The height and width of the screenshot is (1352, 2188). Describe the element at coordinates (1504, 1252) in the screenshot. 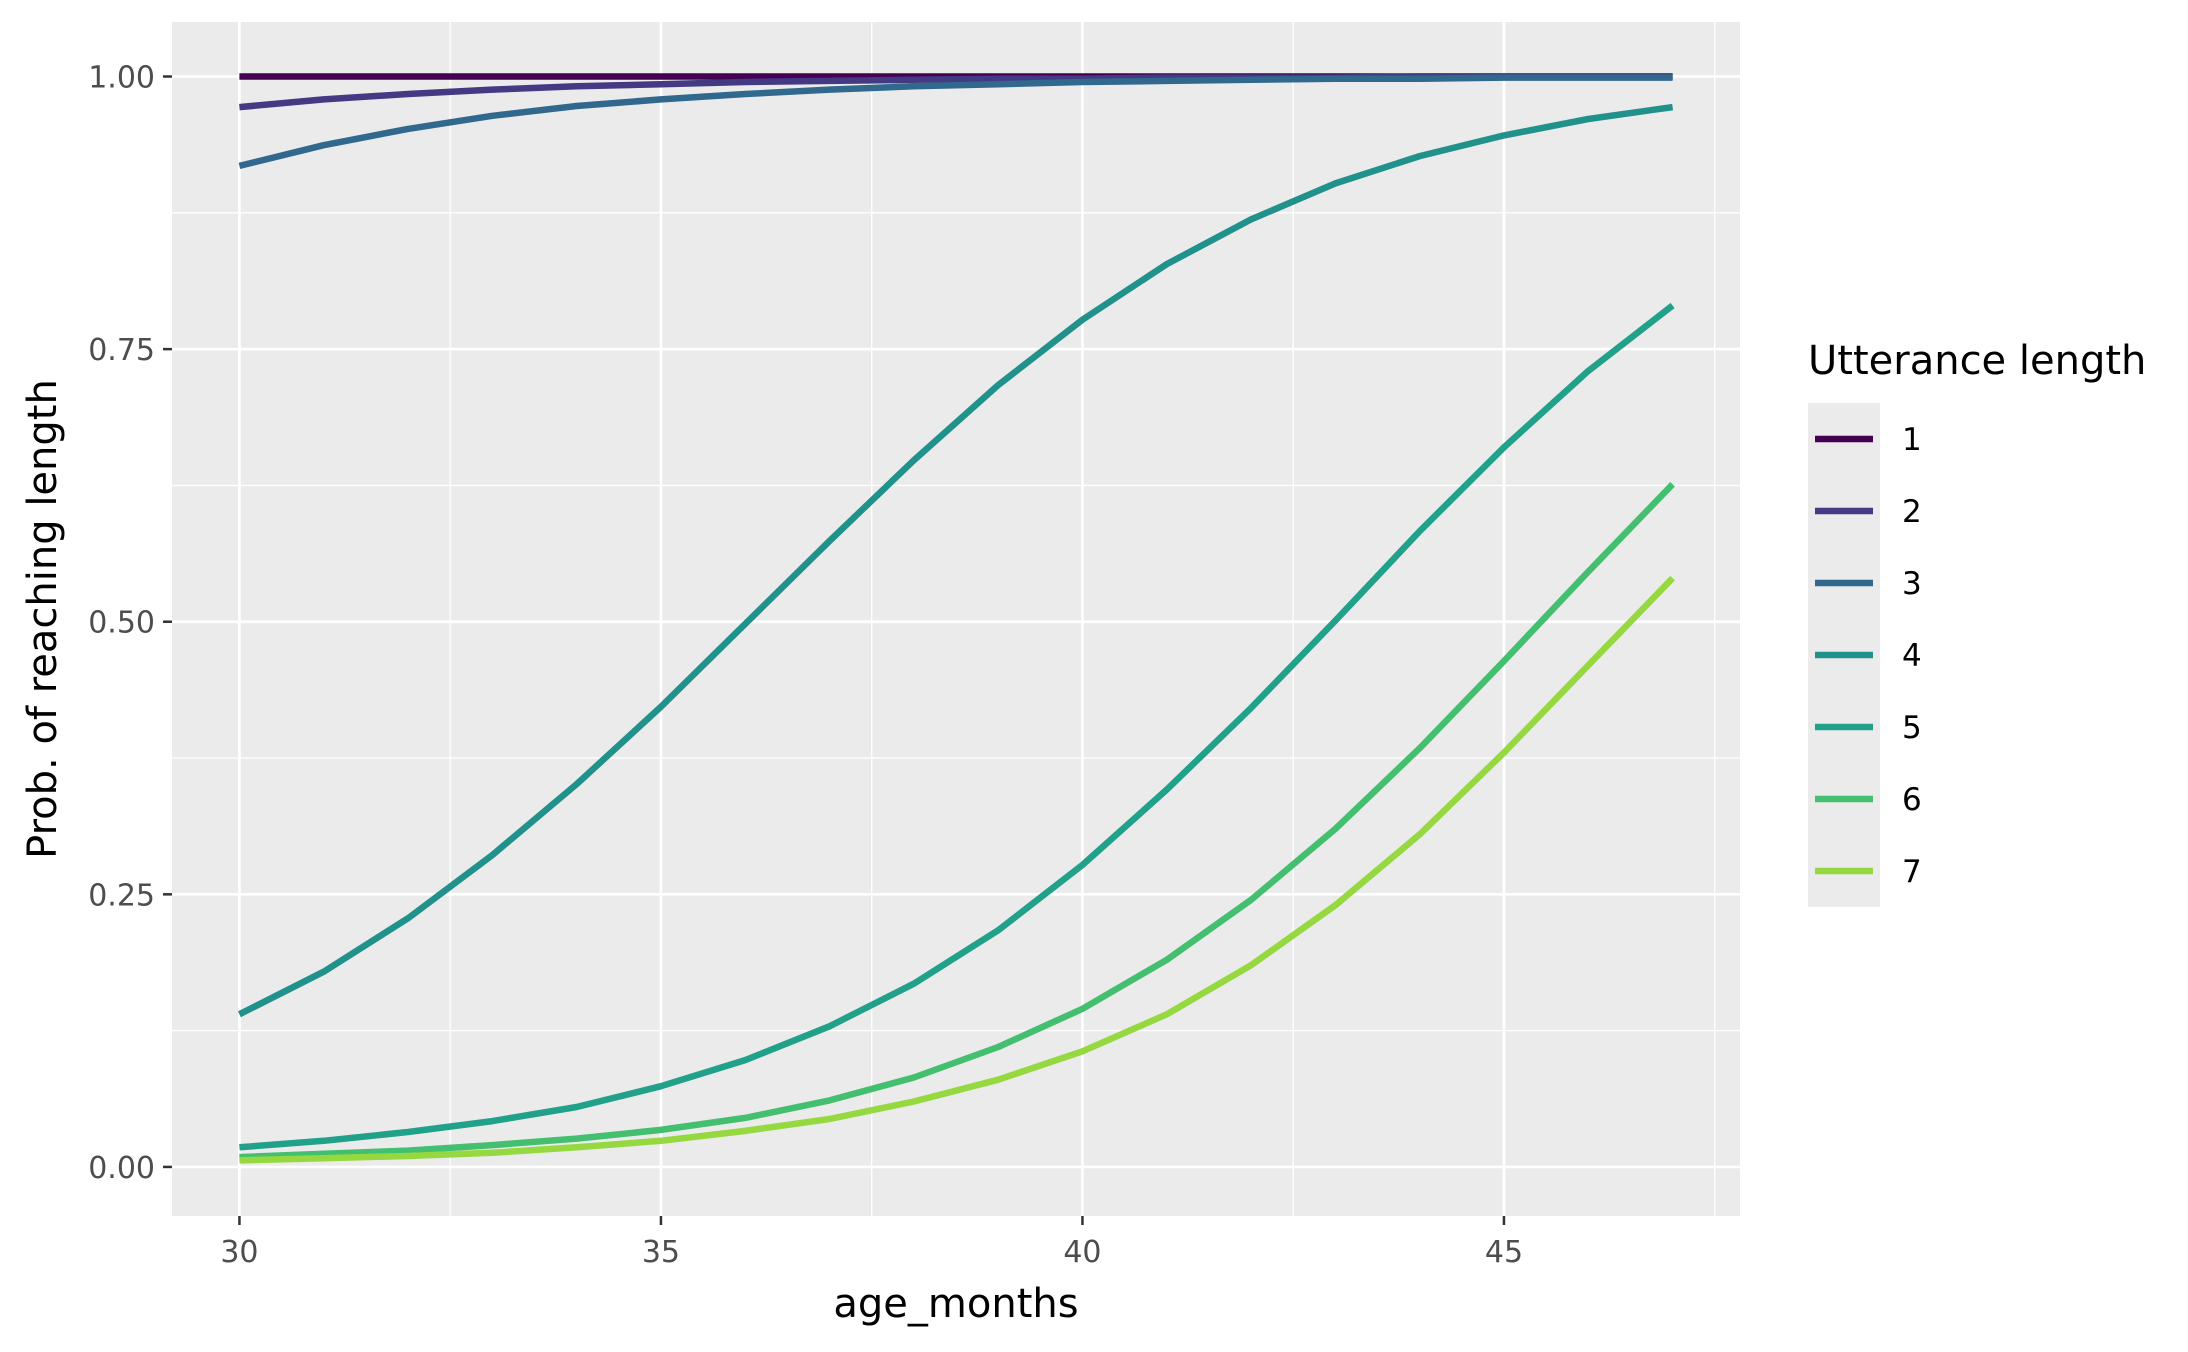

I see `x-tick-label: 45` at that location.